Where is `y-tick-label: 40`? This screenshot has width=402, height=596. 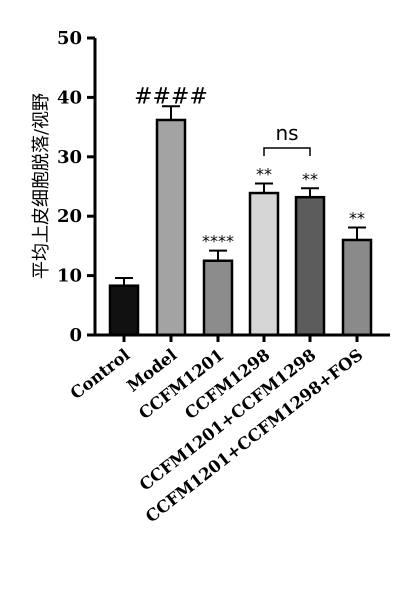 y-tick-label: 40 is located at coordinates (69, 97).